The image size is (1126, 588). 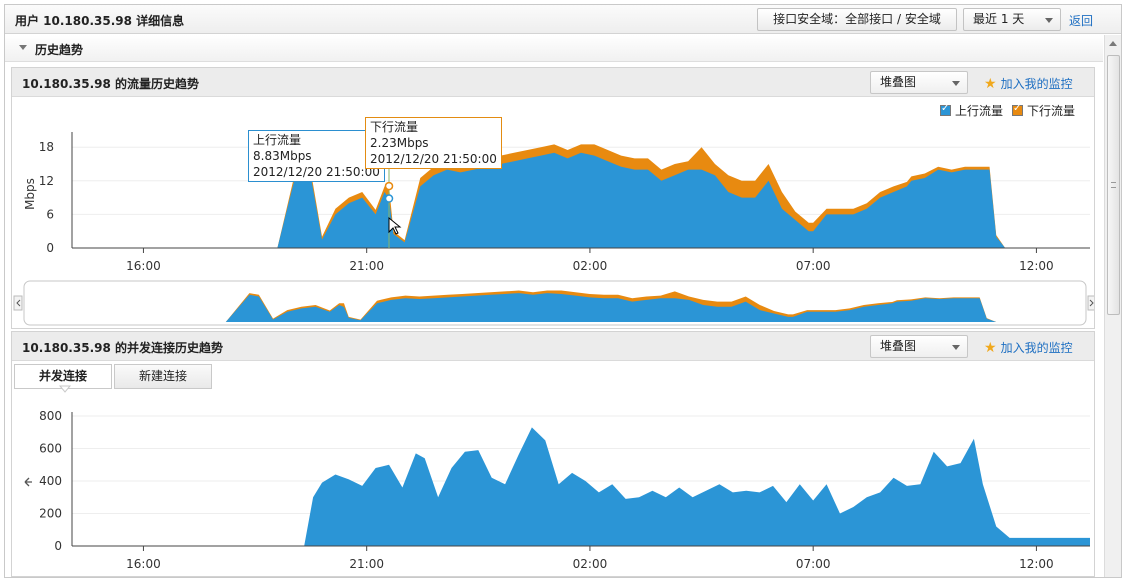 What do you see at coordinates (1036, 84) in the screenshot?
I see `traffic-add-monitor-label: 加入我的监控` at bounding box center [1036, 84].